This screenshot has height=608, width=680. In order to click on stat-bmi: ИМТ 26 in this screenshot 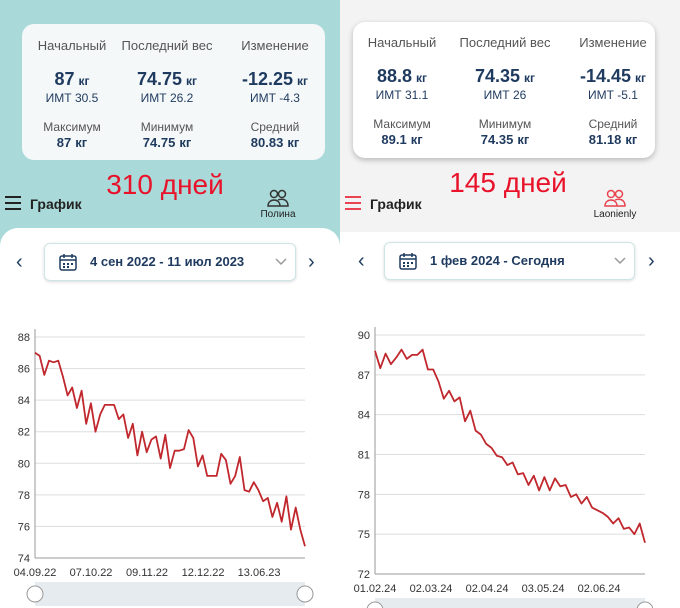, I will do `click(505, 95)`.